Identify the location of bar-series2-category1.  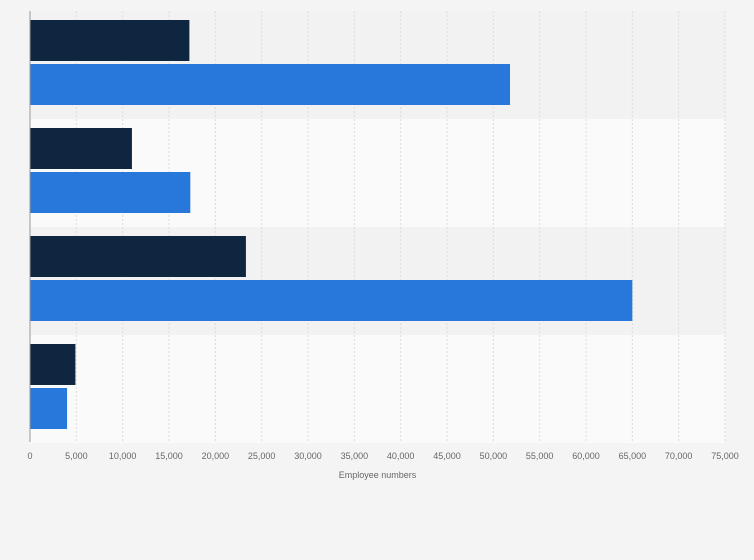
(270, 84).